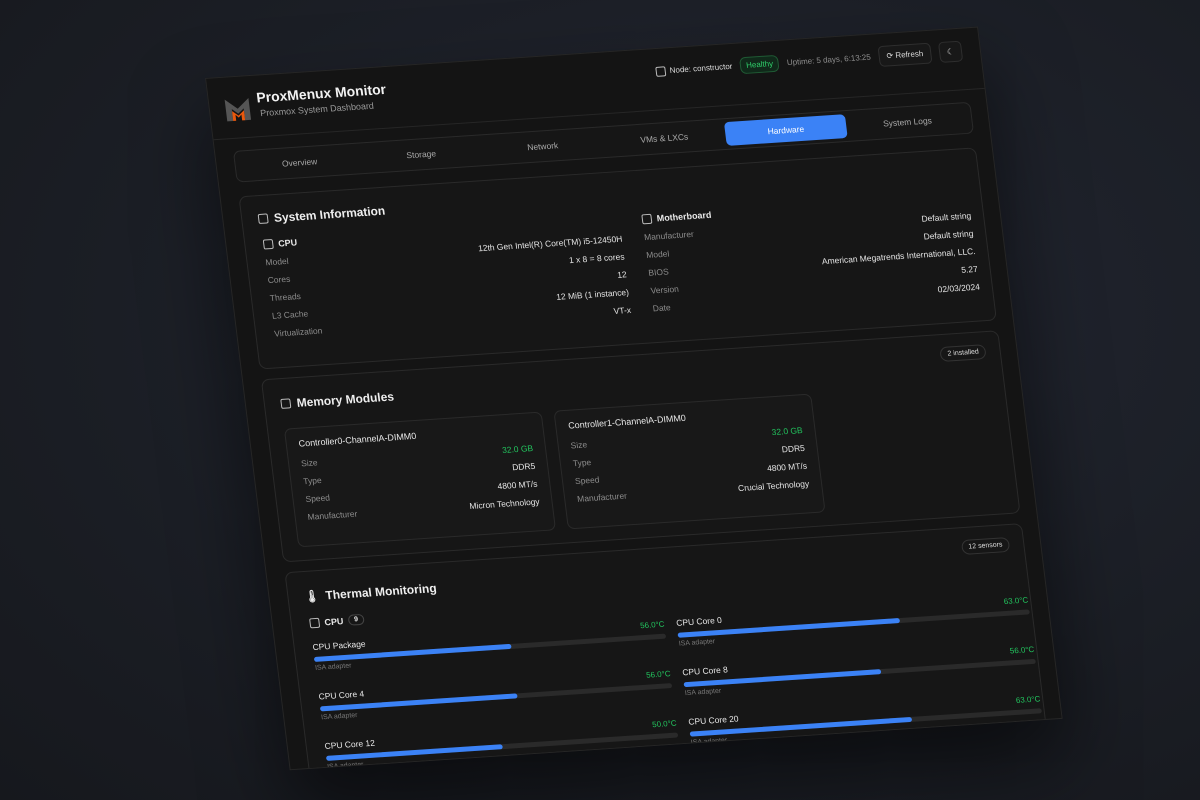  What do you see at coordinates (350, 744) in the screenshot?
I see `sensor-name: CPU Core 12` at bounding box center [350, 744].